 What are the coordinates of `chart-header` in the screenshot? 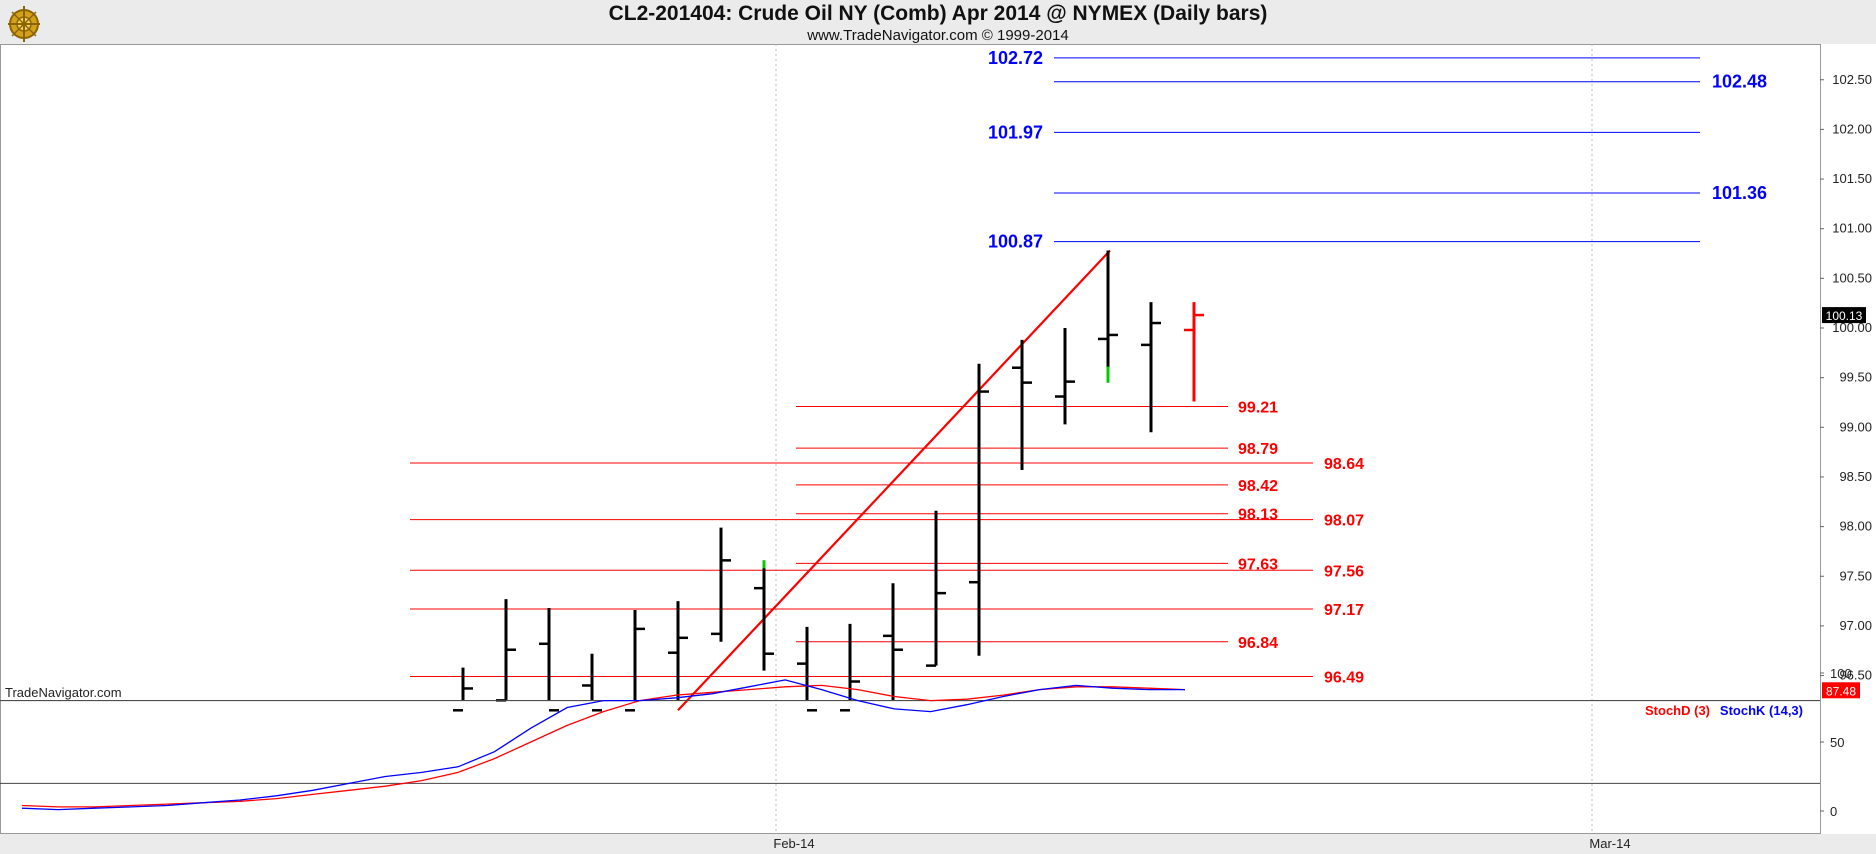 It's located at (938, 22).